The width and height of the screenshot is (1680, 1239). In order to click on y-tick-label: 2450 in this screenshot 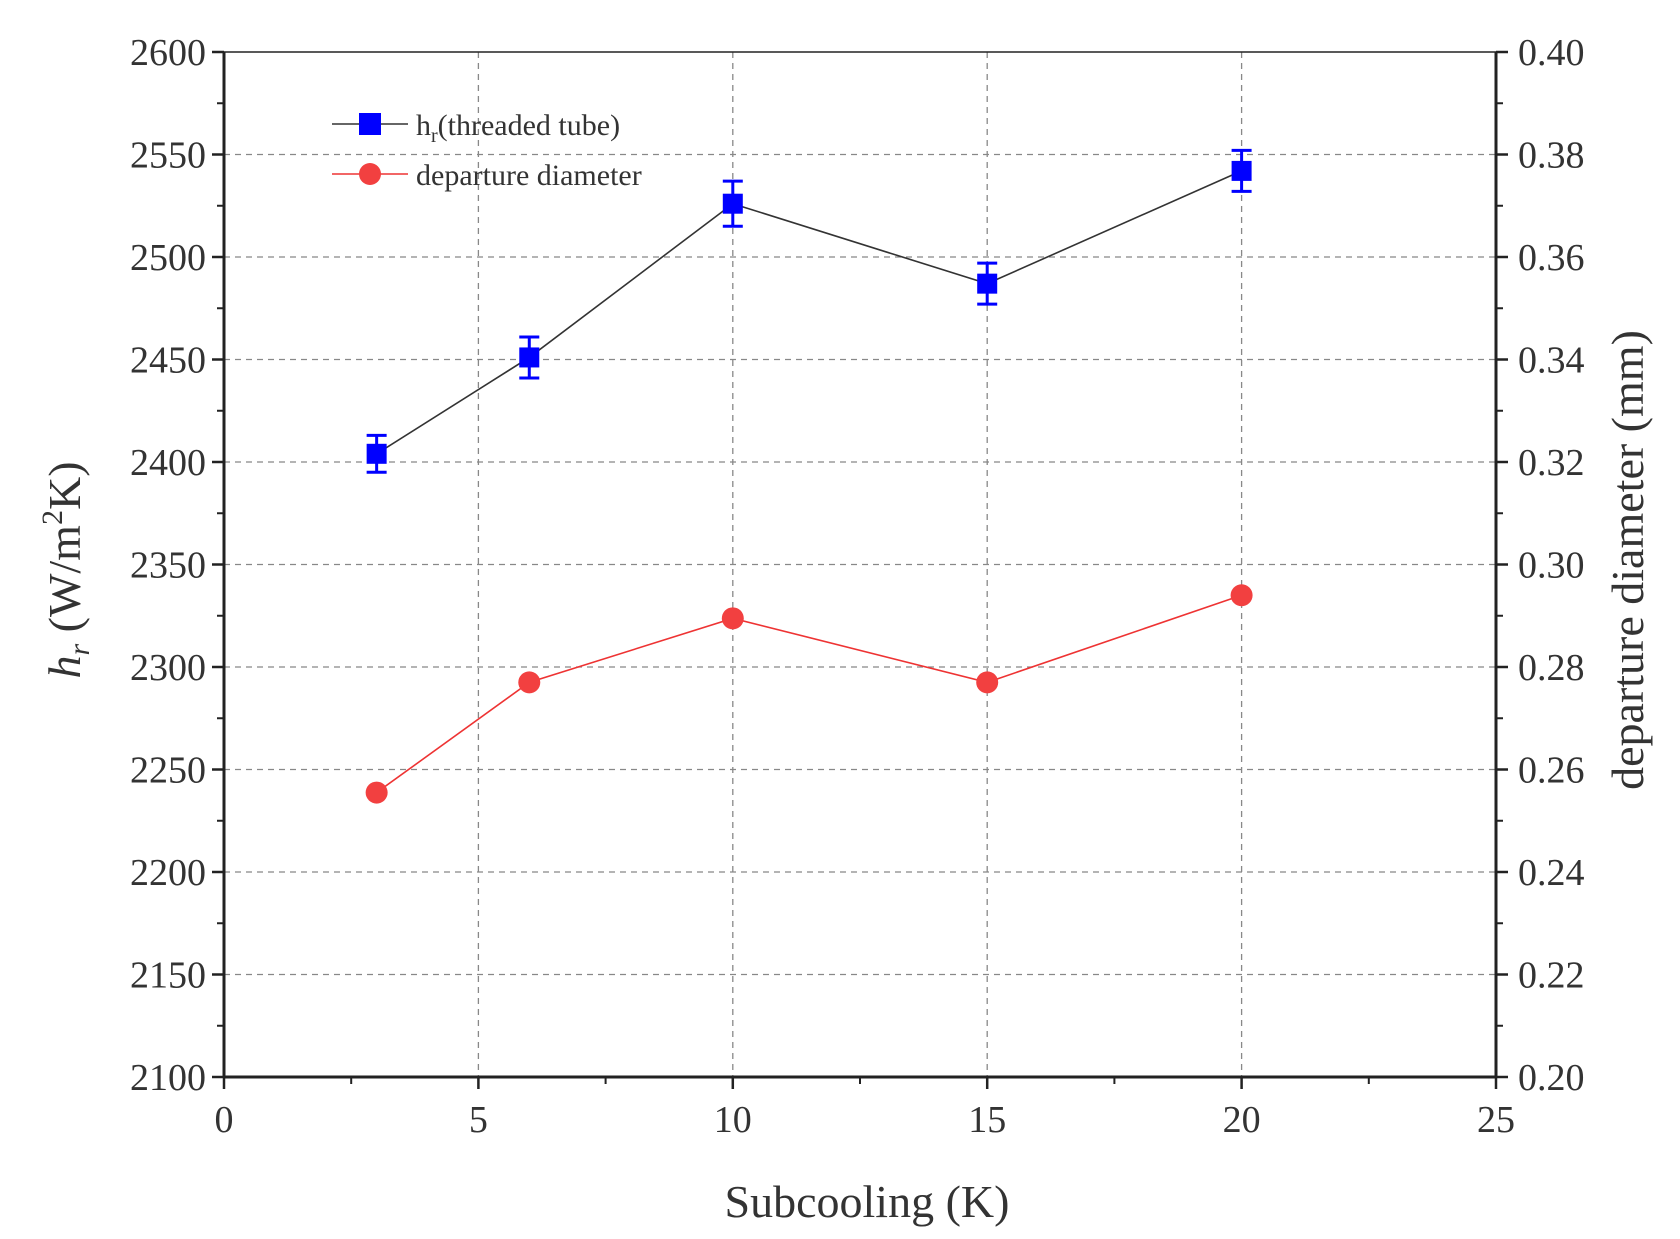, I will do `click(168, 361)`.